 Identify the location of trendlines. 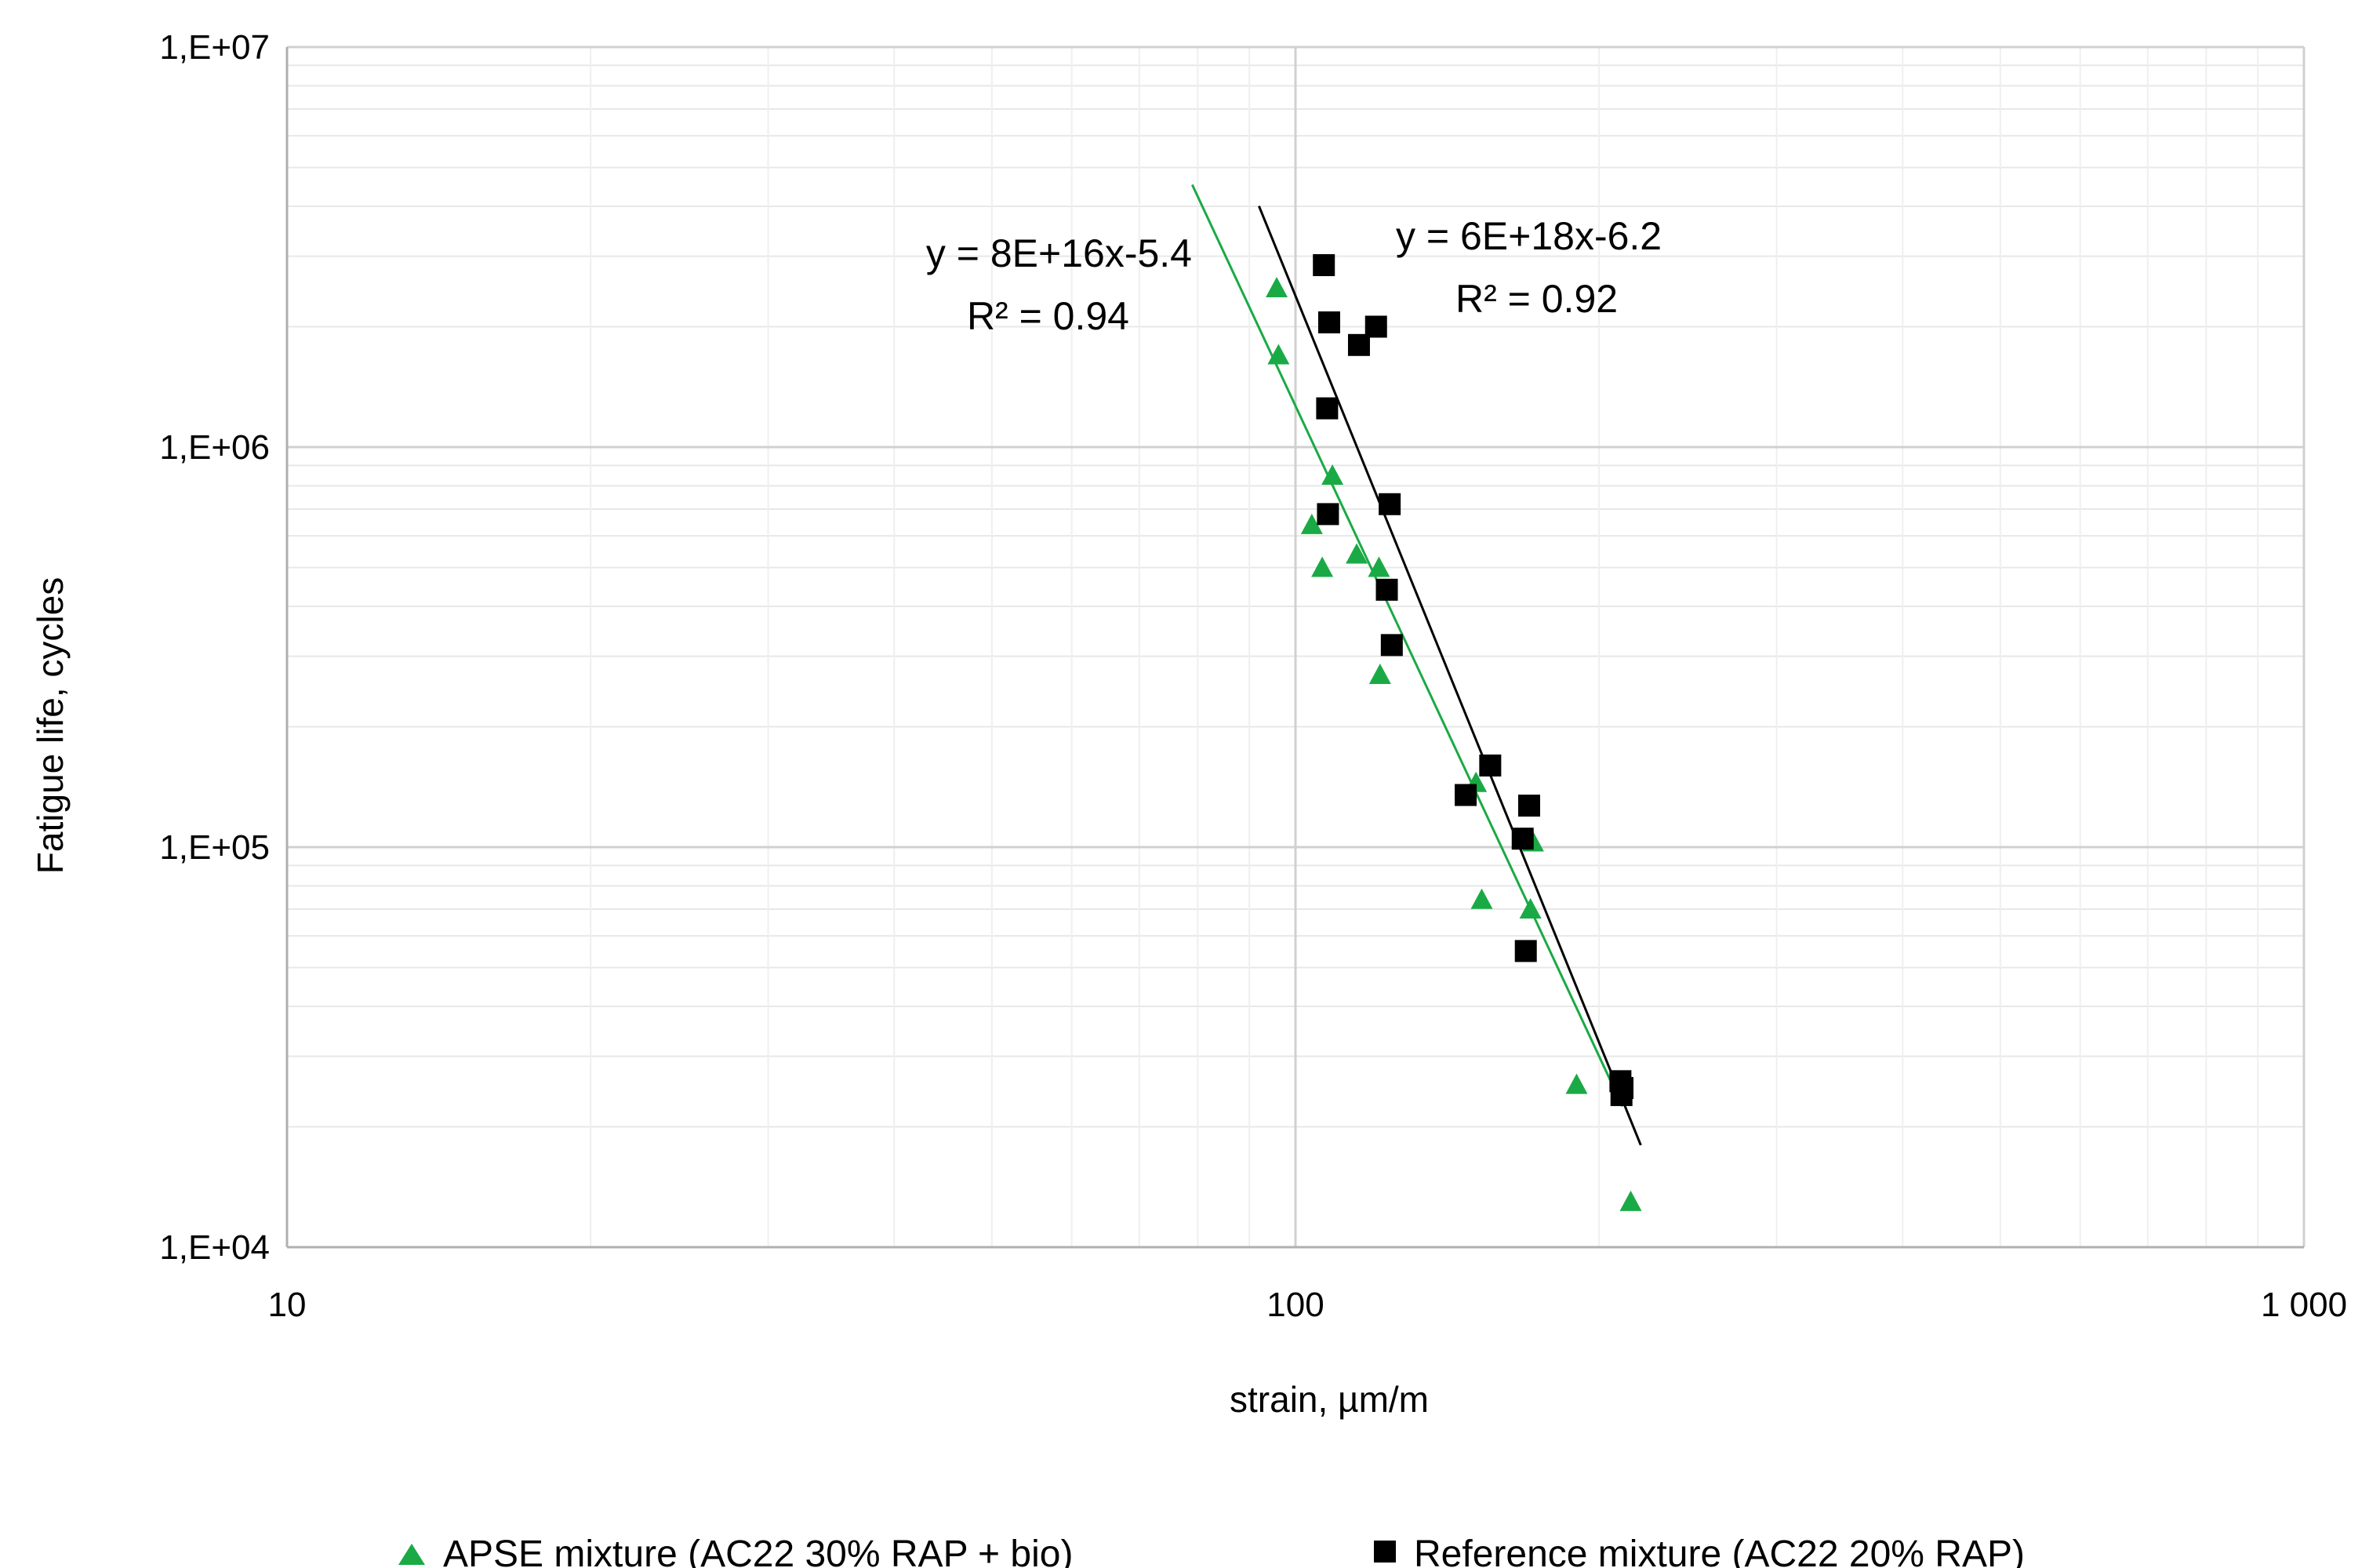
(1416, 665).